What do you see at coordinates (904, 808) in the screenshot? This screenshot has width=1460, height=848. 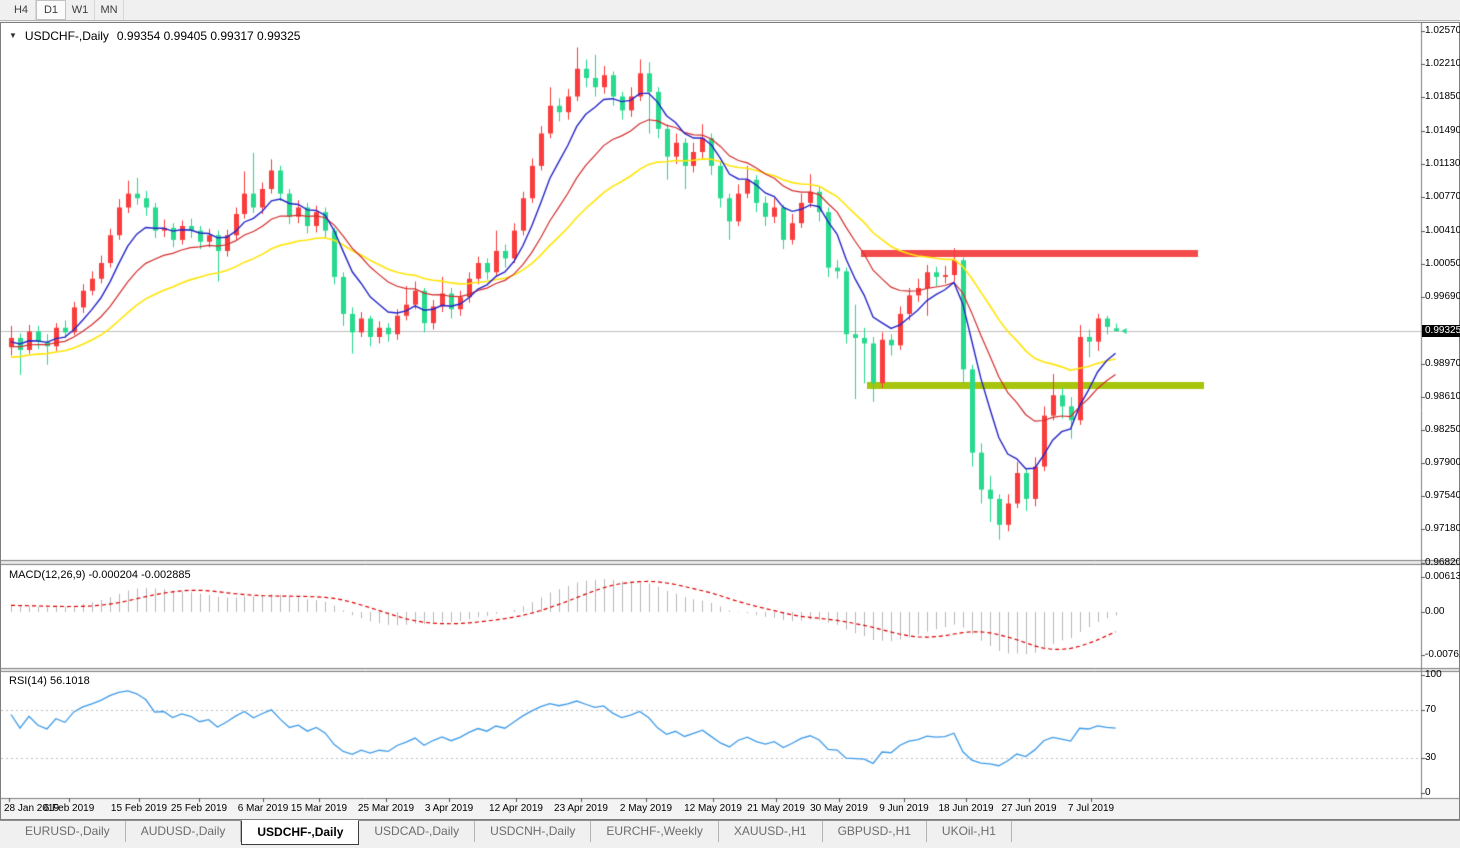 I see `date-axis-label: 9 Jun 2019` at bounding box center [904, 808].